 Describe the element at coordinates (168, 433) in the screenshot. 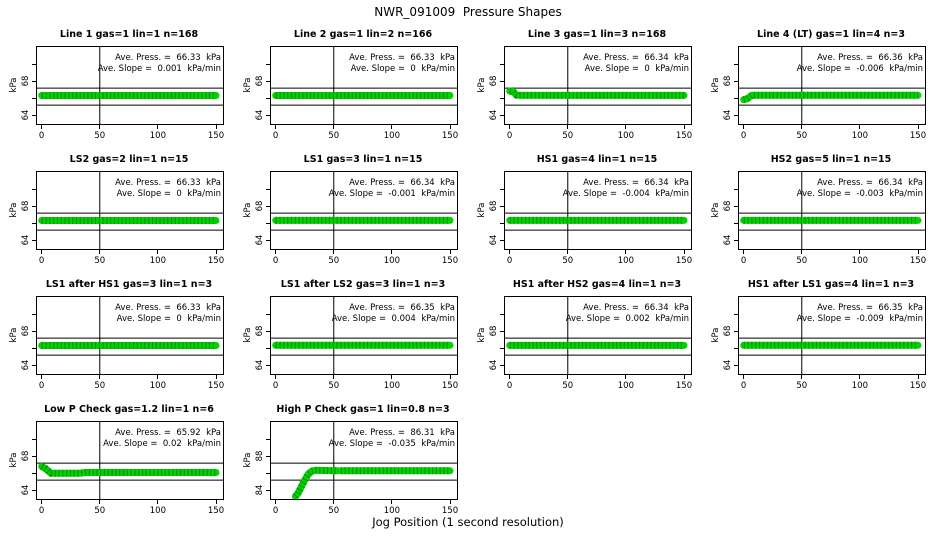

I see `ave-press-text: Ave. Press. = 65.92 kPa` at that location.